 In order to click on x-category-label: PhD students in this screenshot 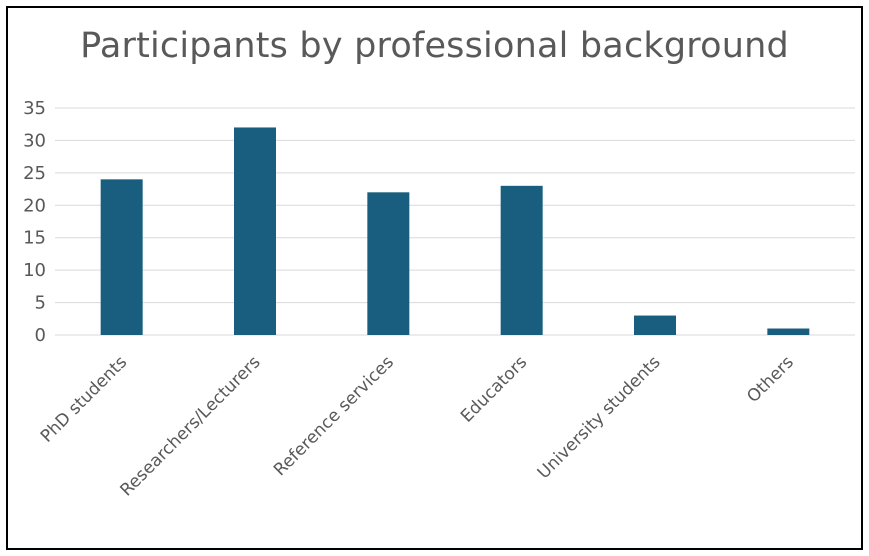, I will do `click(84, 399)`.